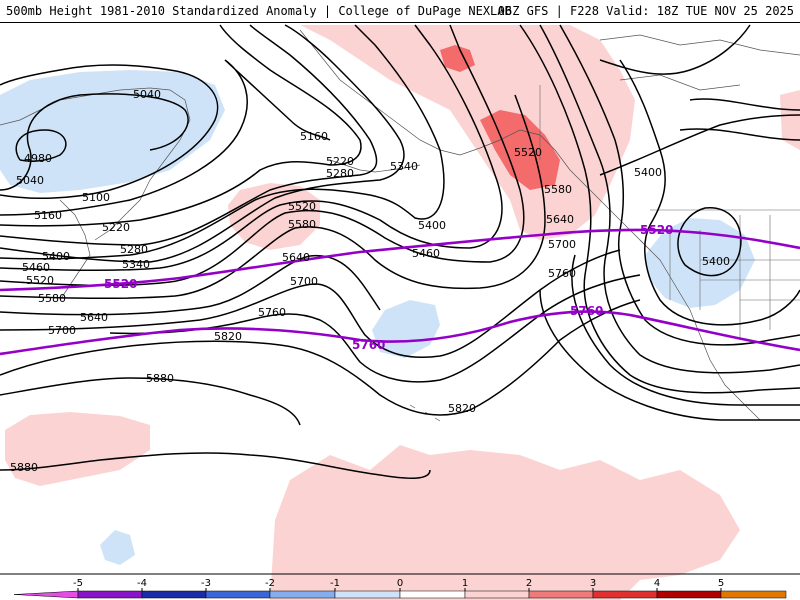  I want to click on north-america-west-coast, so click(700, 330).